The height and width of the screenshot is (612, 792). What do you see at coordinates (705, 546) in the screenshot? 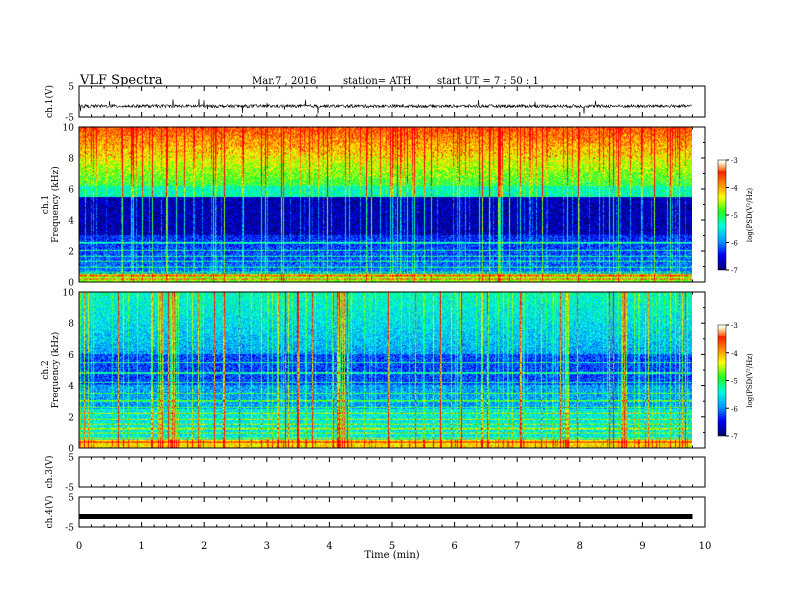
I see `xtick-label-10: 10` at bounding box center [705, 546].